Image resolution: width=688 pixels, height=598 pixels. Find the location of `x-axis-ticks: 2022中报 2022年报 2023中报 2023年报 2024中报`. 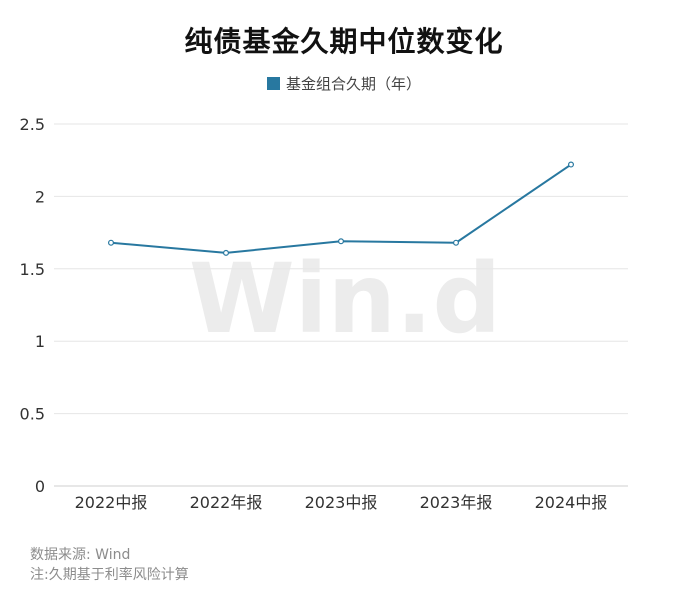

x-axis-ticks: 2022中报 2022年报 2023中报 2023年报 2024中报 is located at coordinates (341, 502).